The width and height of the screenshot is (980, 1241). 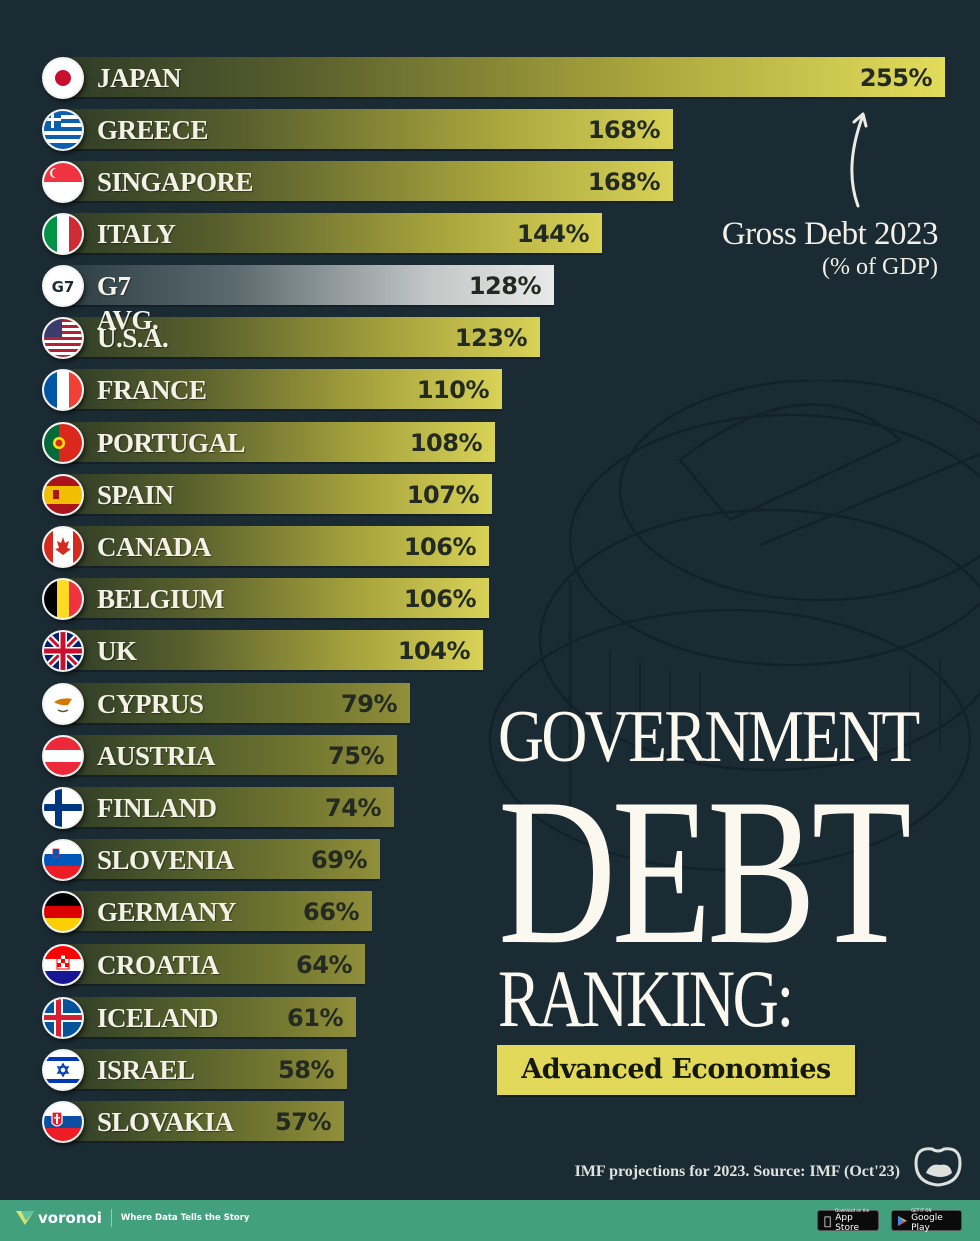 I want to click on app-store-button:  Download on the App Store, so click(x=848, y=1220).